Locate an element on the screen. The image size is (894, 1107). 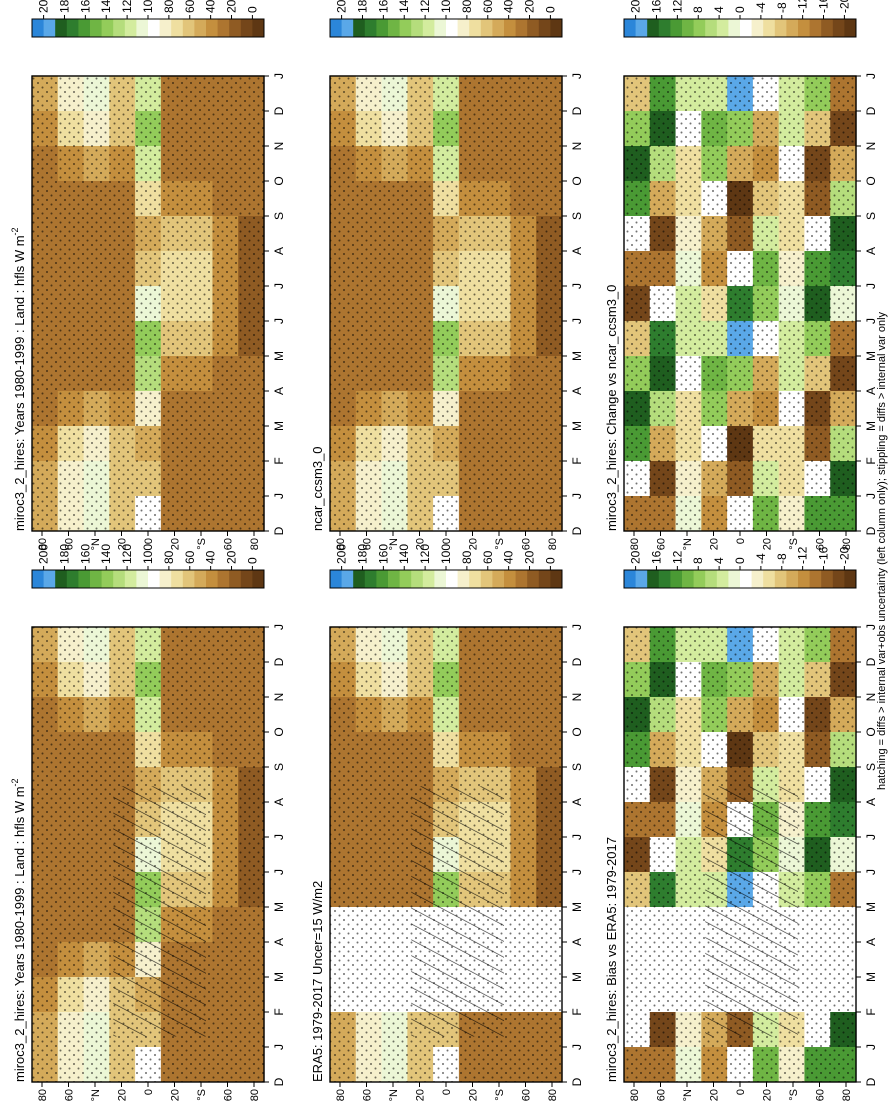
hatching-overlay is located at coordinates (458, 911).